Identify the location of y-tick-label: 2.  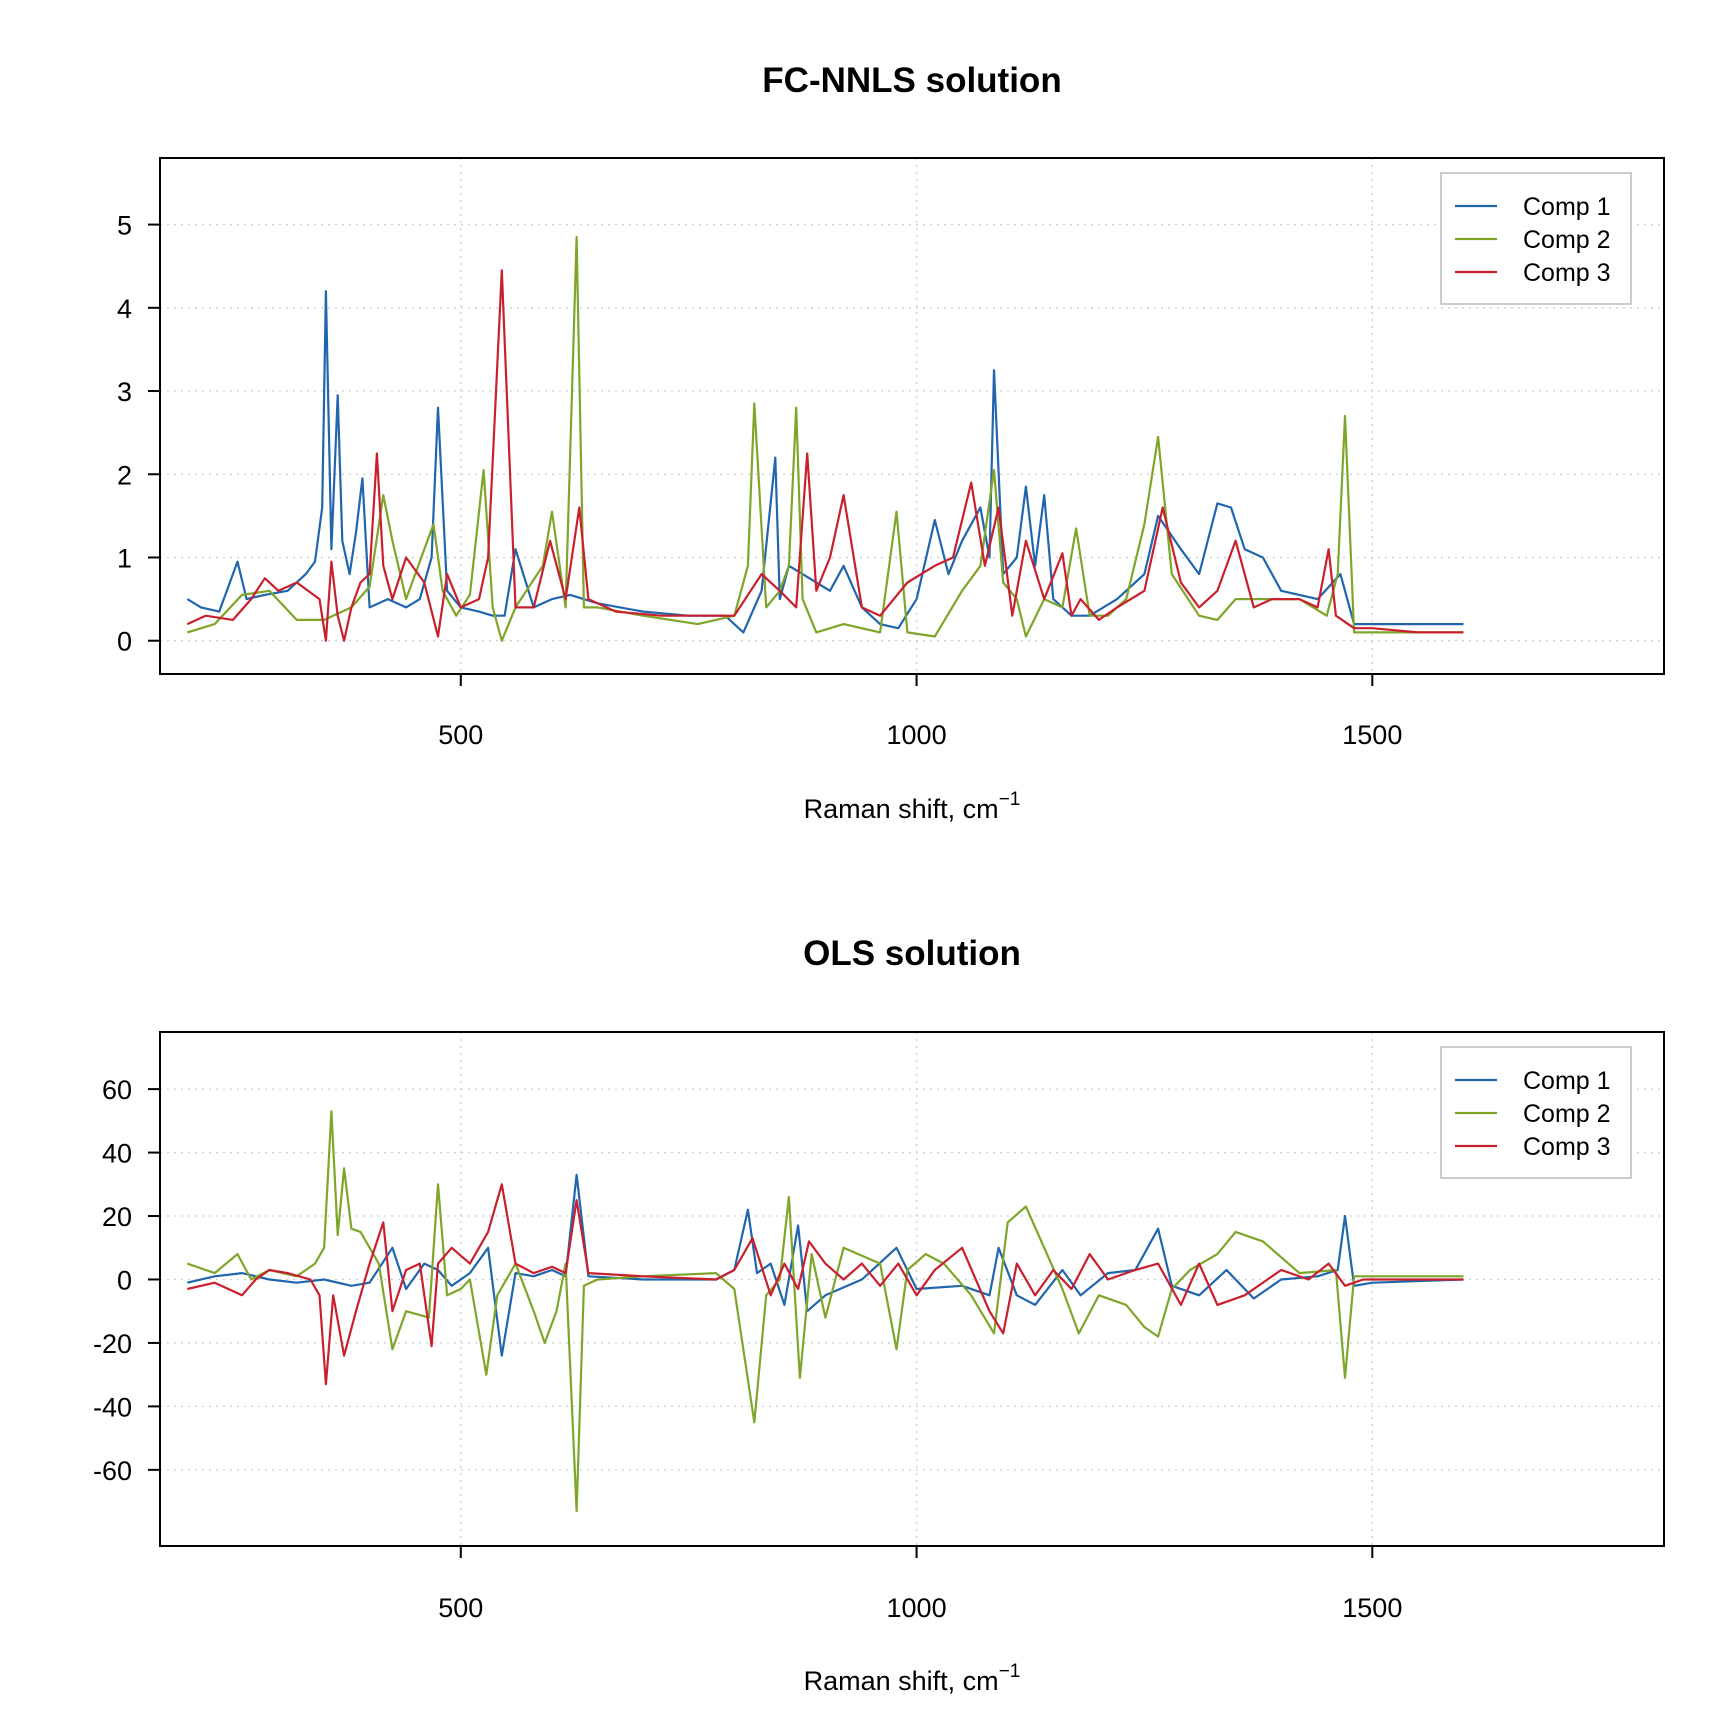
(124, 475).